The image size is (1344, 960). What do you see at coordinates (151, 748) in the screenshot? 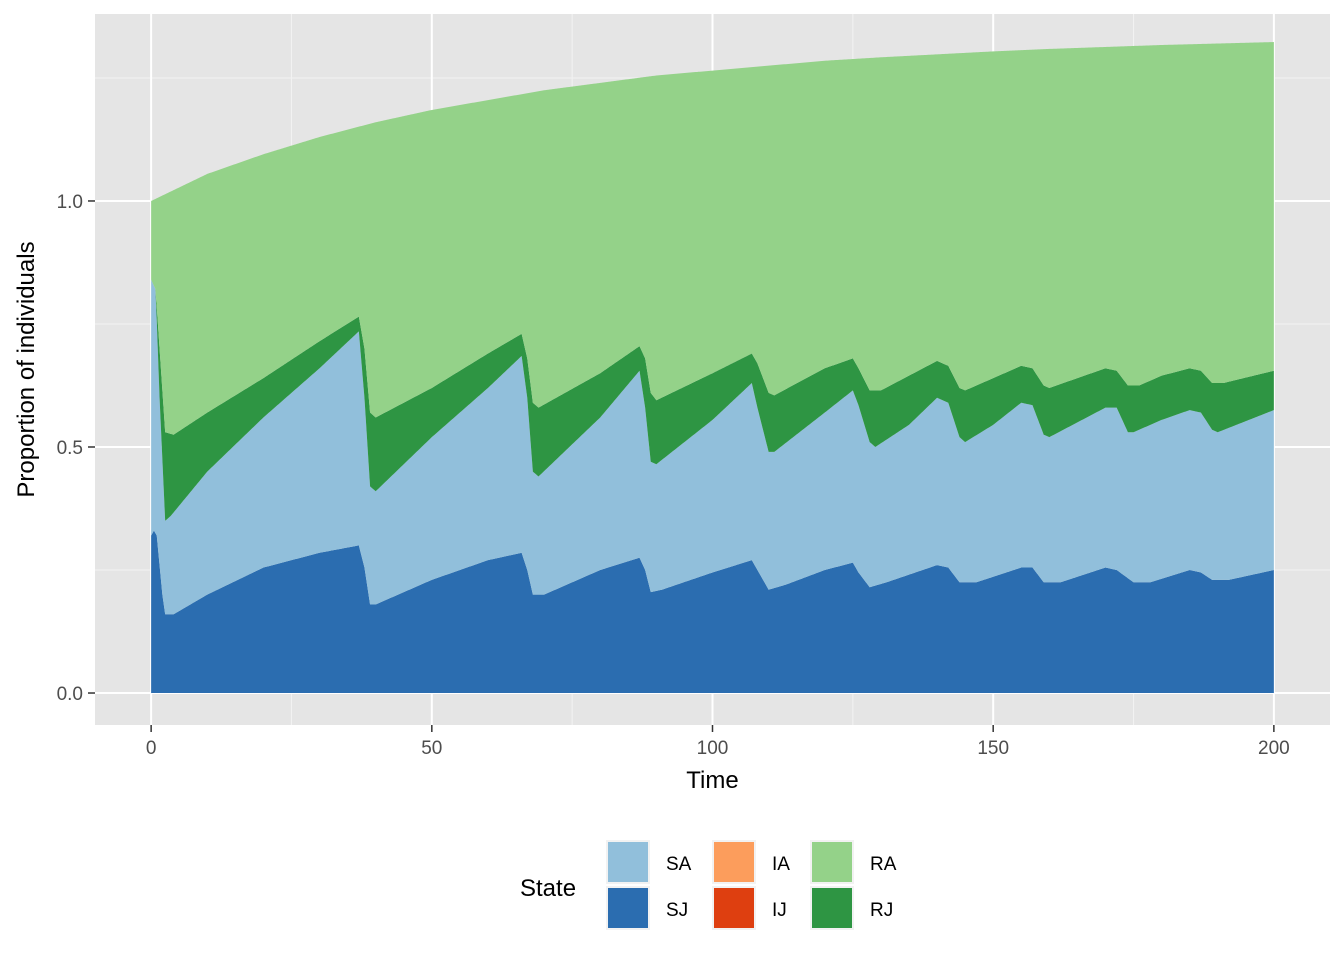
I see `x-tick-label: 0` at bounding box center [151, 748].